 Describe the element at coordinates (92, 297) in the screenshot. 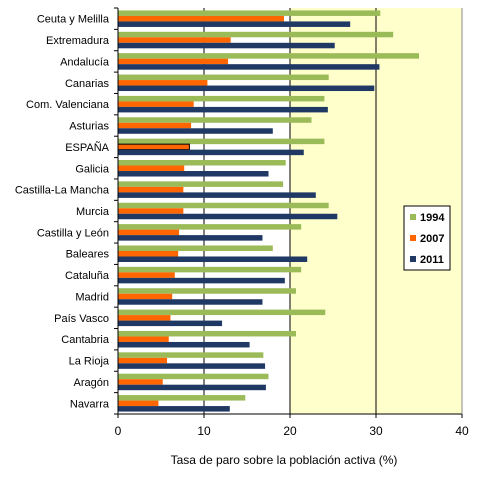

I see `category-label: Madrid` at that location.